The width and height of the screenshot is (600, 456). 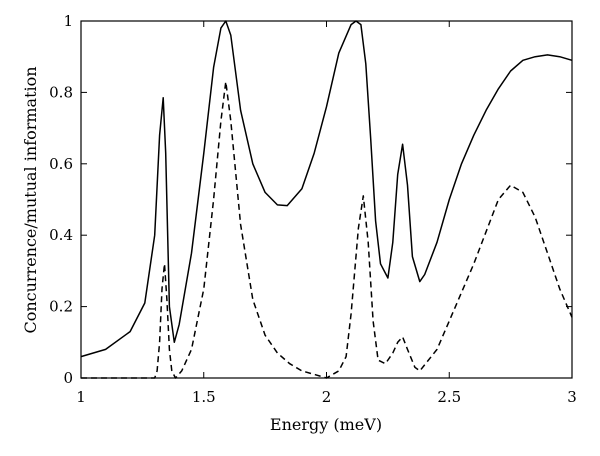 What do you see at coordinates (204, 397) in the screenshot?
I see `x-tick-label: 1.5` at bounding box center [204, 397].